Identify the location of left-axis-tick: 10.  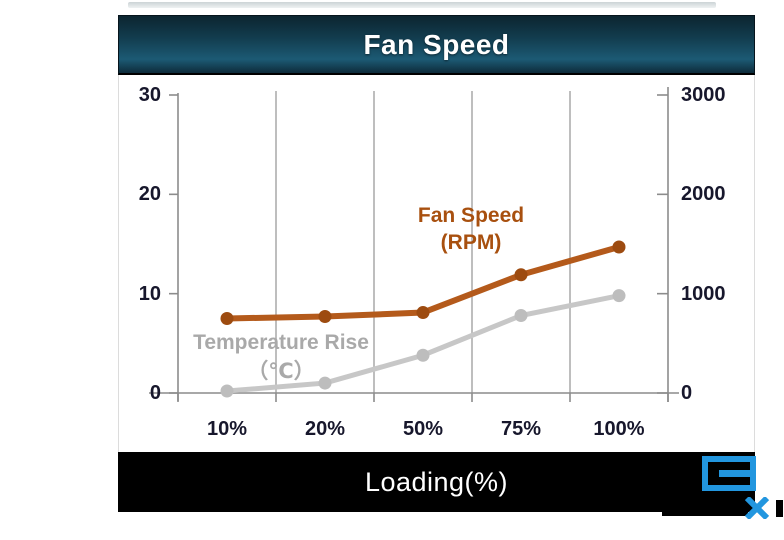
(149, 294).